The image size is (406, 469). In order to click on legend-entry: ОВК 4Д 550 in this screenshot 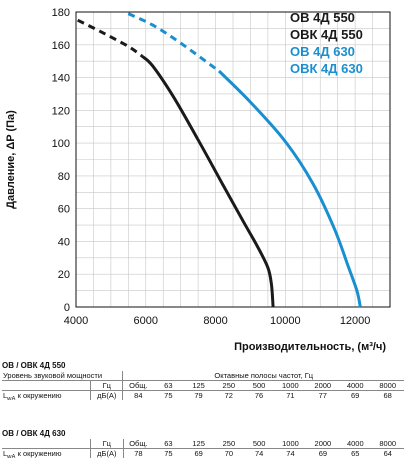, I will do `click(326, 34)`.